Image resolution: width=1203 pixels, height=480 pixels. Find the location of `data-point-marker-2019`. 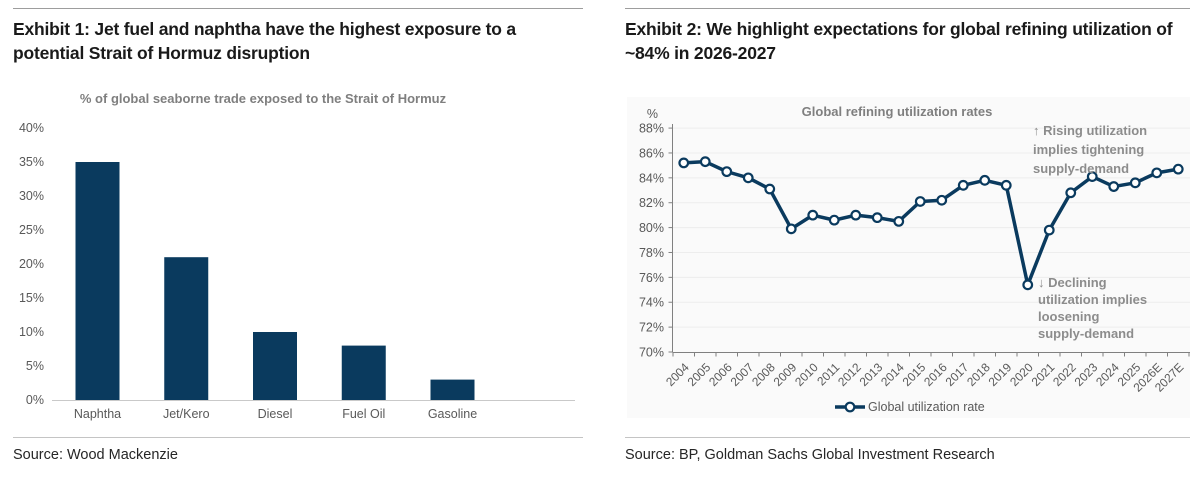

data-point-marker-2019 is located at coordinates (1006, 185).